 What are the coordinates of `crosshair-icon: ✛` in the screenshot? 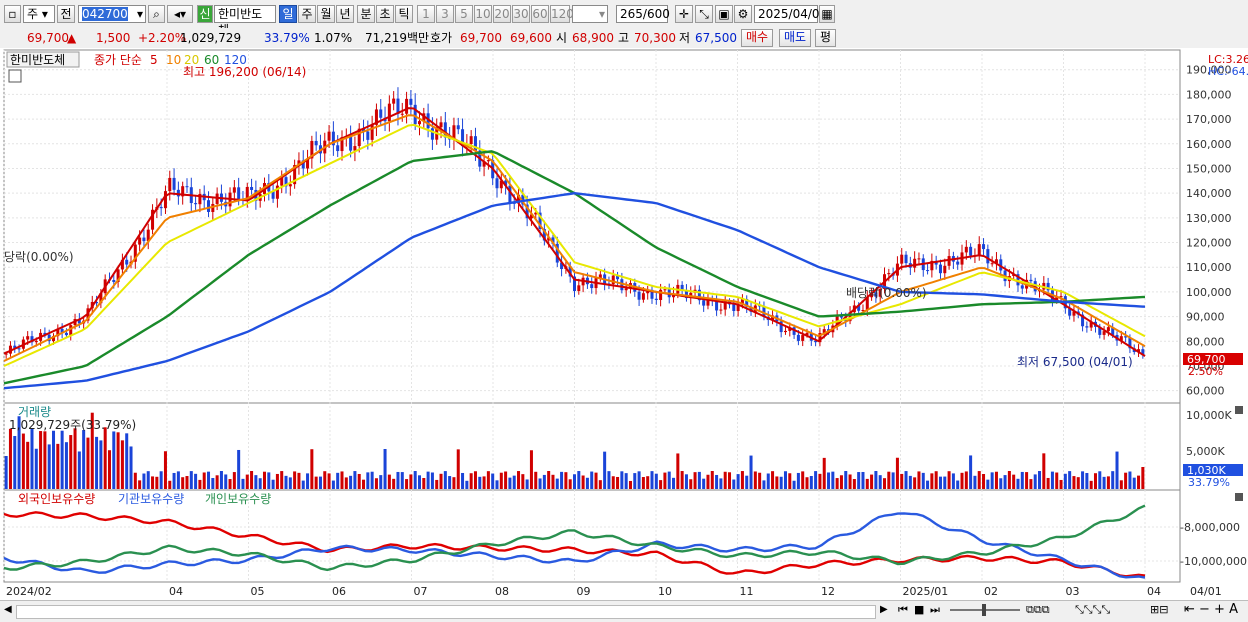 It's located at (684, 14).